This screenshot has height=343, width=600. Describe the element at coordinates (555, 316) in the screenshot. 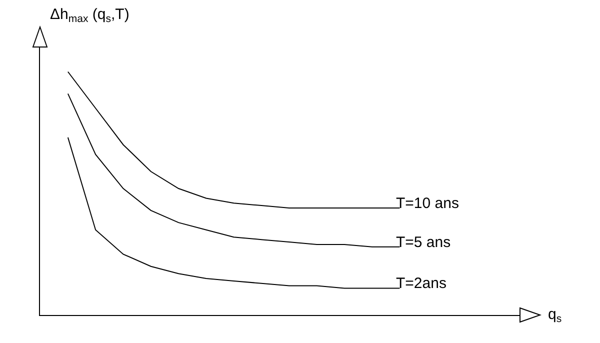

I see `text: q$_{s}$` at that location.